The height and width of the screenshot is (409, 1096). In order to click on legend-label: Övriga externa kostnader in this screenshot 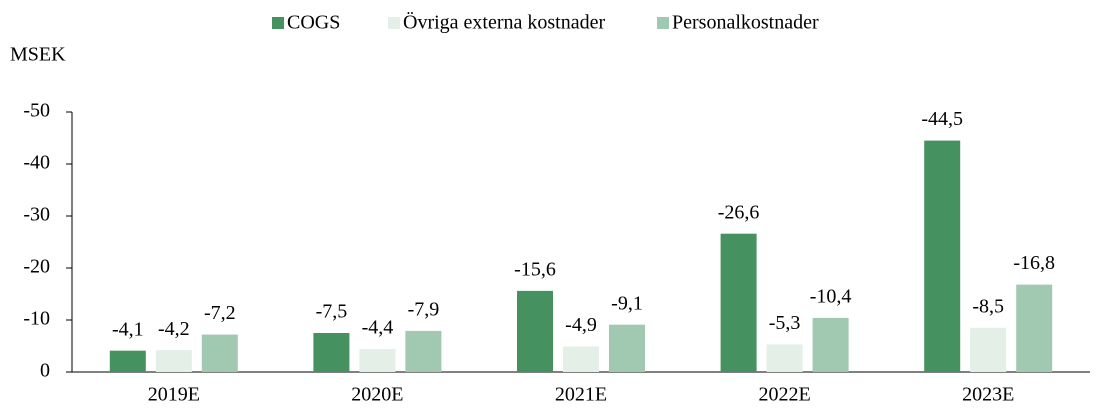, I will do `click(504, 22)`.